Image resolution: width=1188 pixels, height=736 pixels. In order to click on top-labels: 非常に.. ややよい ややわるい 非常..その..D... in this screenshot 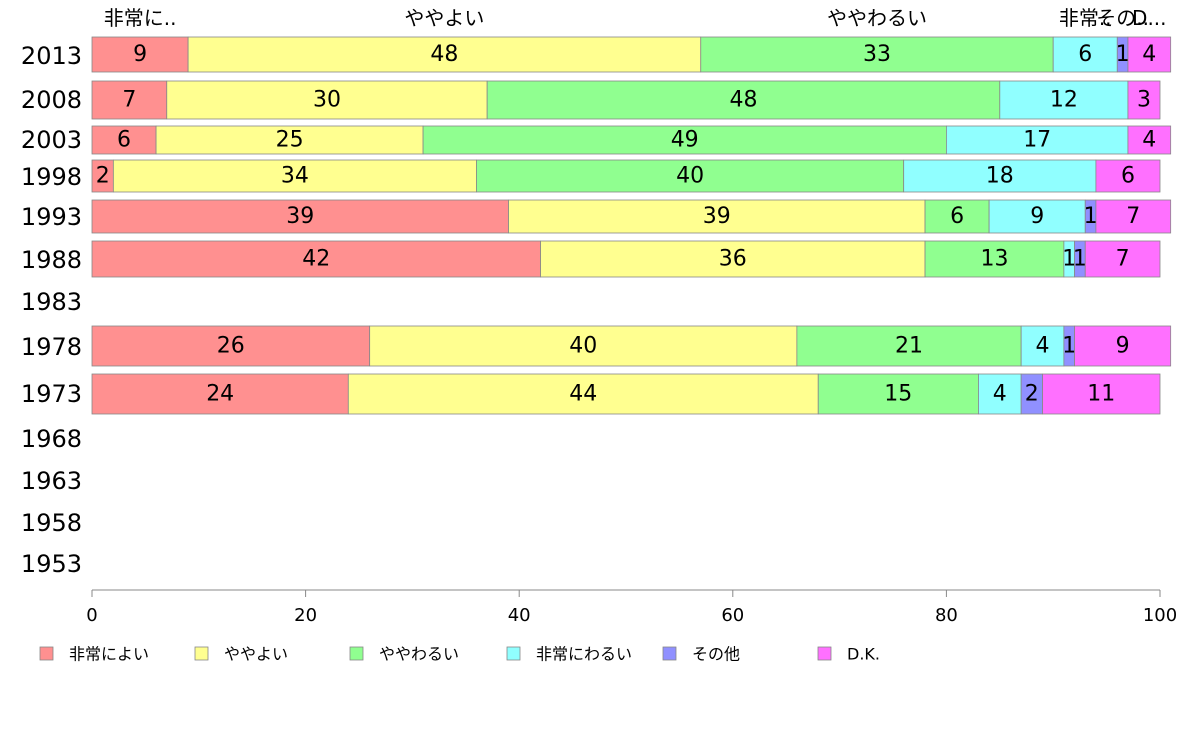, I will do `click(635, 18)`.